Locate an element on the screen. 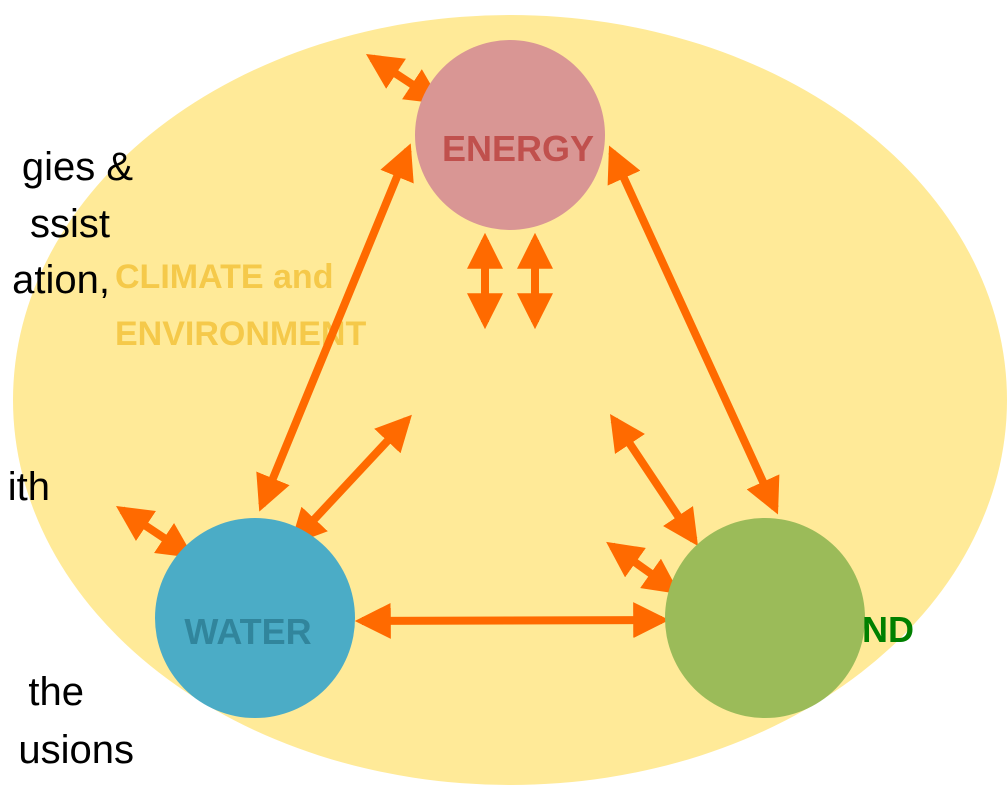 The height and width of the screenshot is (793, 1007). background-label: CLIMATE and is located at coordinates (224, 277).